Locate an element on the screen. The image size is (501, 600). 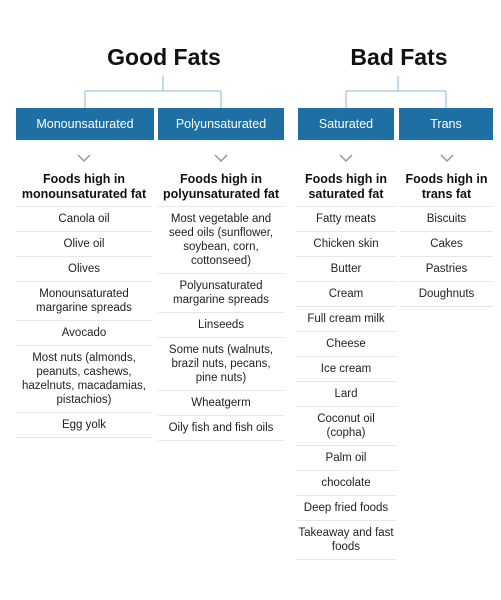
list-item: Oily fish and fish oils is located at coordinates (221, 427).